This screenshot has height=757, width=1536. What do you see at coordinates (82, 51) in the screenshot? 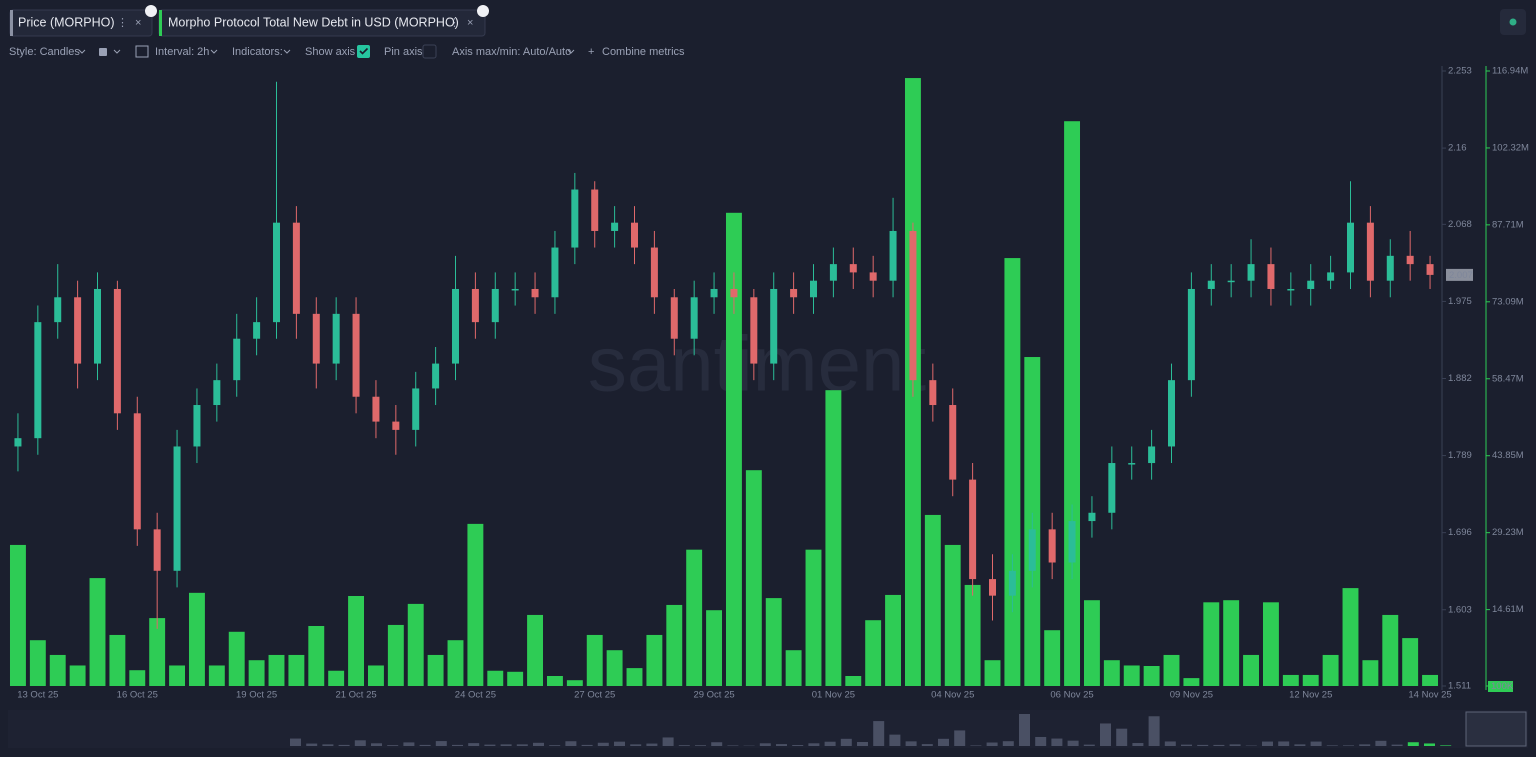
I see `chevron` at bounding box center [82, 51].